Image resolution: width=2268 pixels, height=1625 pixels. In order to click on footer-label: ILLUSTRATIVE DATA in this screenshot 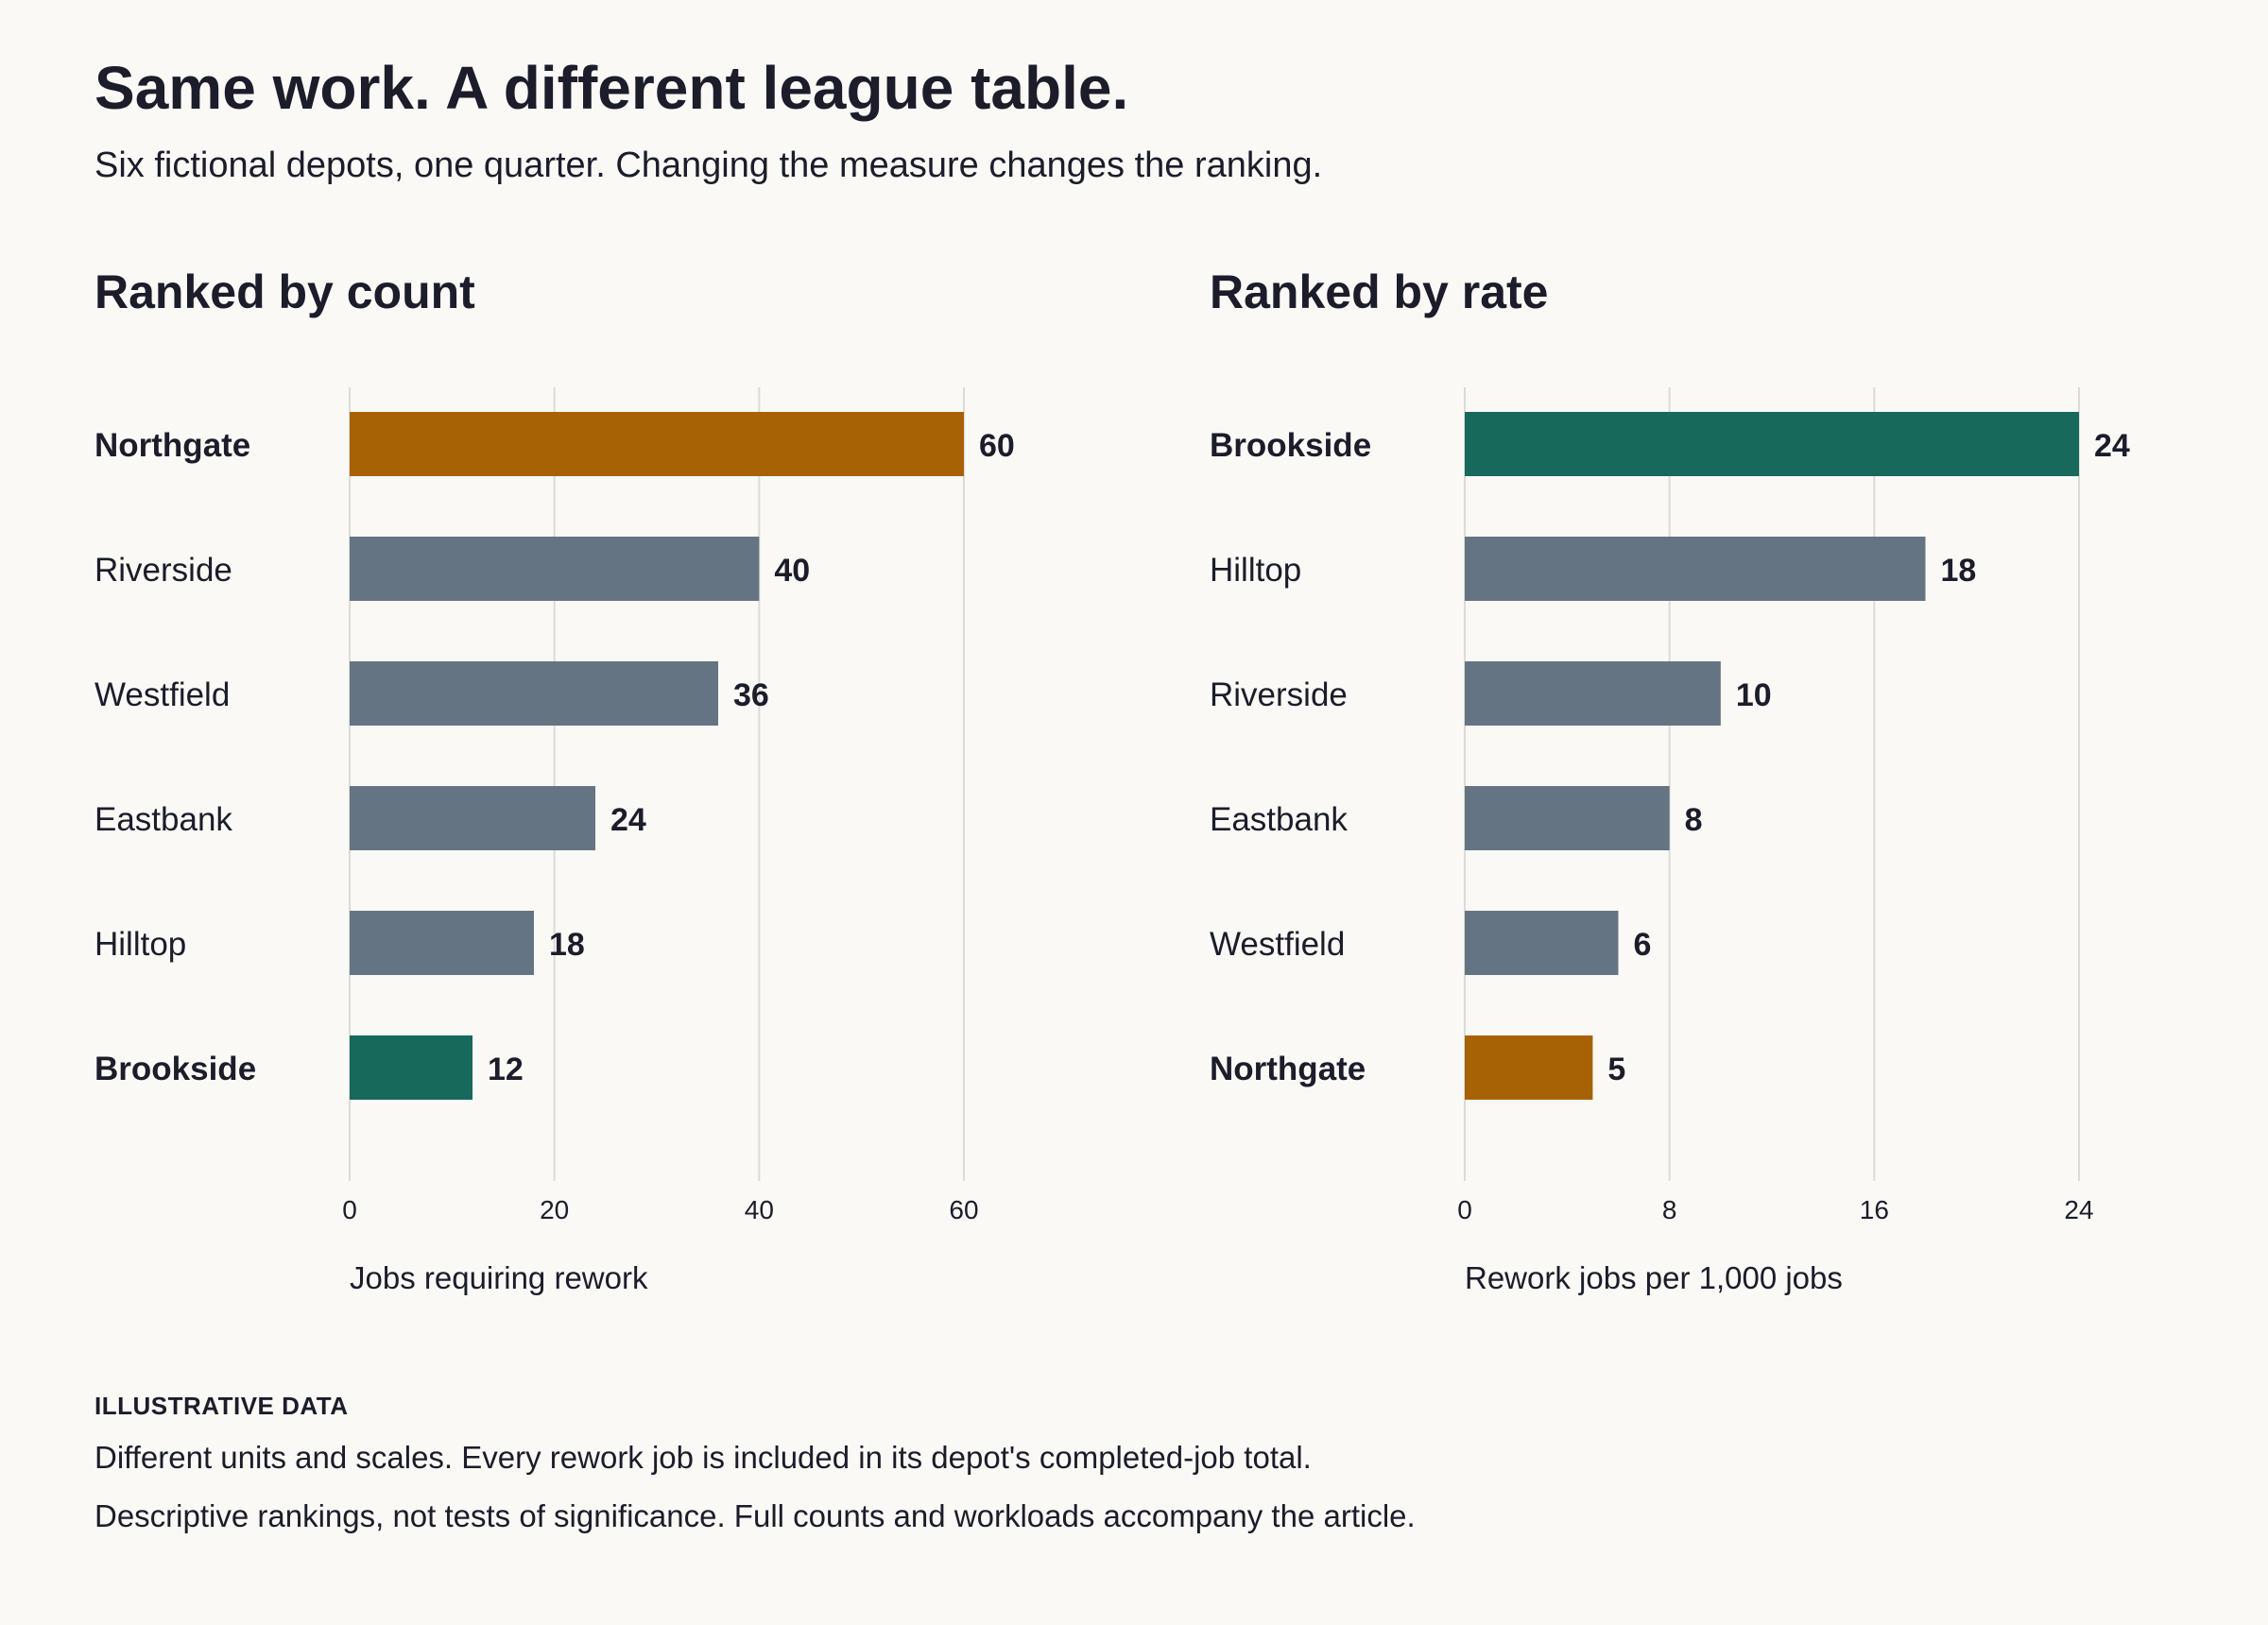, I will do `click(221, 1406)`.